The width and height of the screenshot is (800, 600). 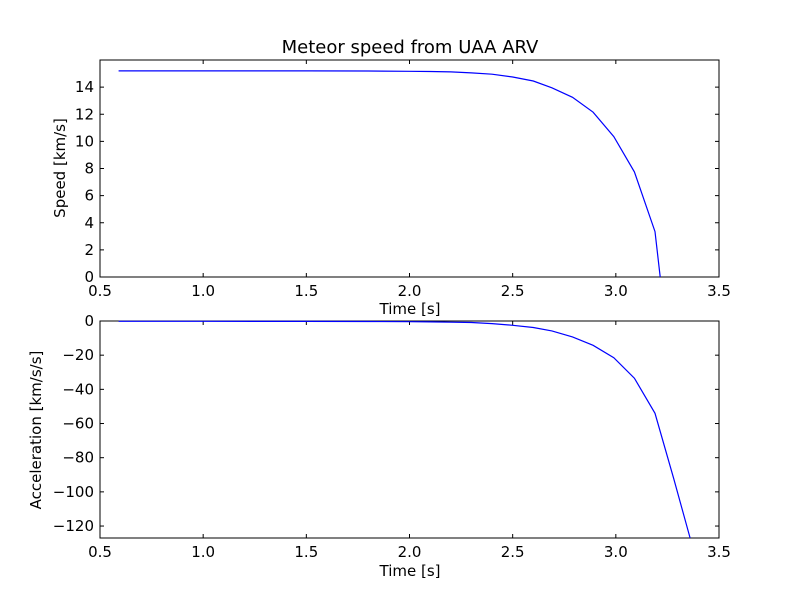 What do you see at coordinates (513, 552) in the screenshot?
I see `acceleration-x-tick-label: 2.5` at bounding box center [513, 552].